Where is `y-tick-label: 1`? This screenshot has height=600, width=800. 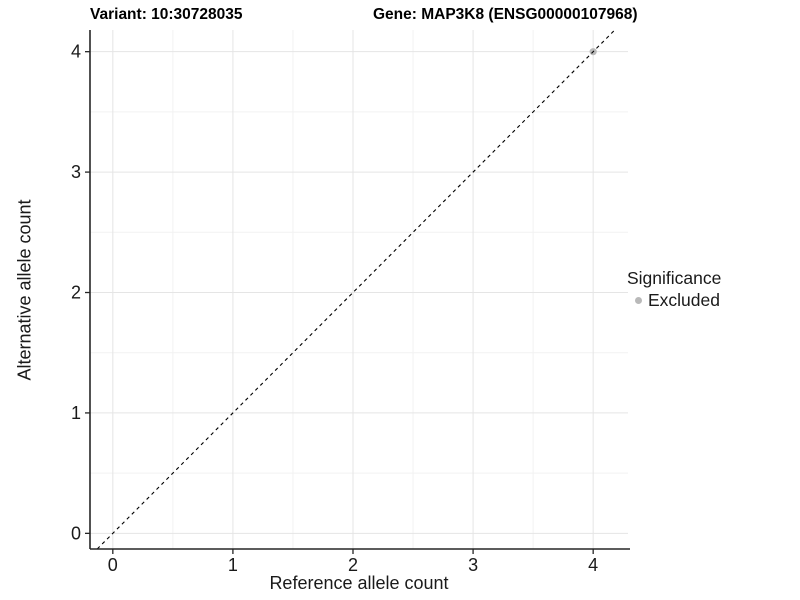 y-tick-label: 1 is located at coordinates (76, 413).